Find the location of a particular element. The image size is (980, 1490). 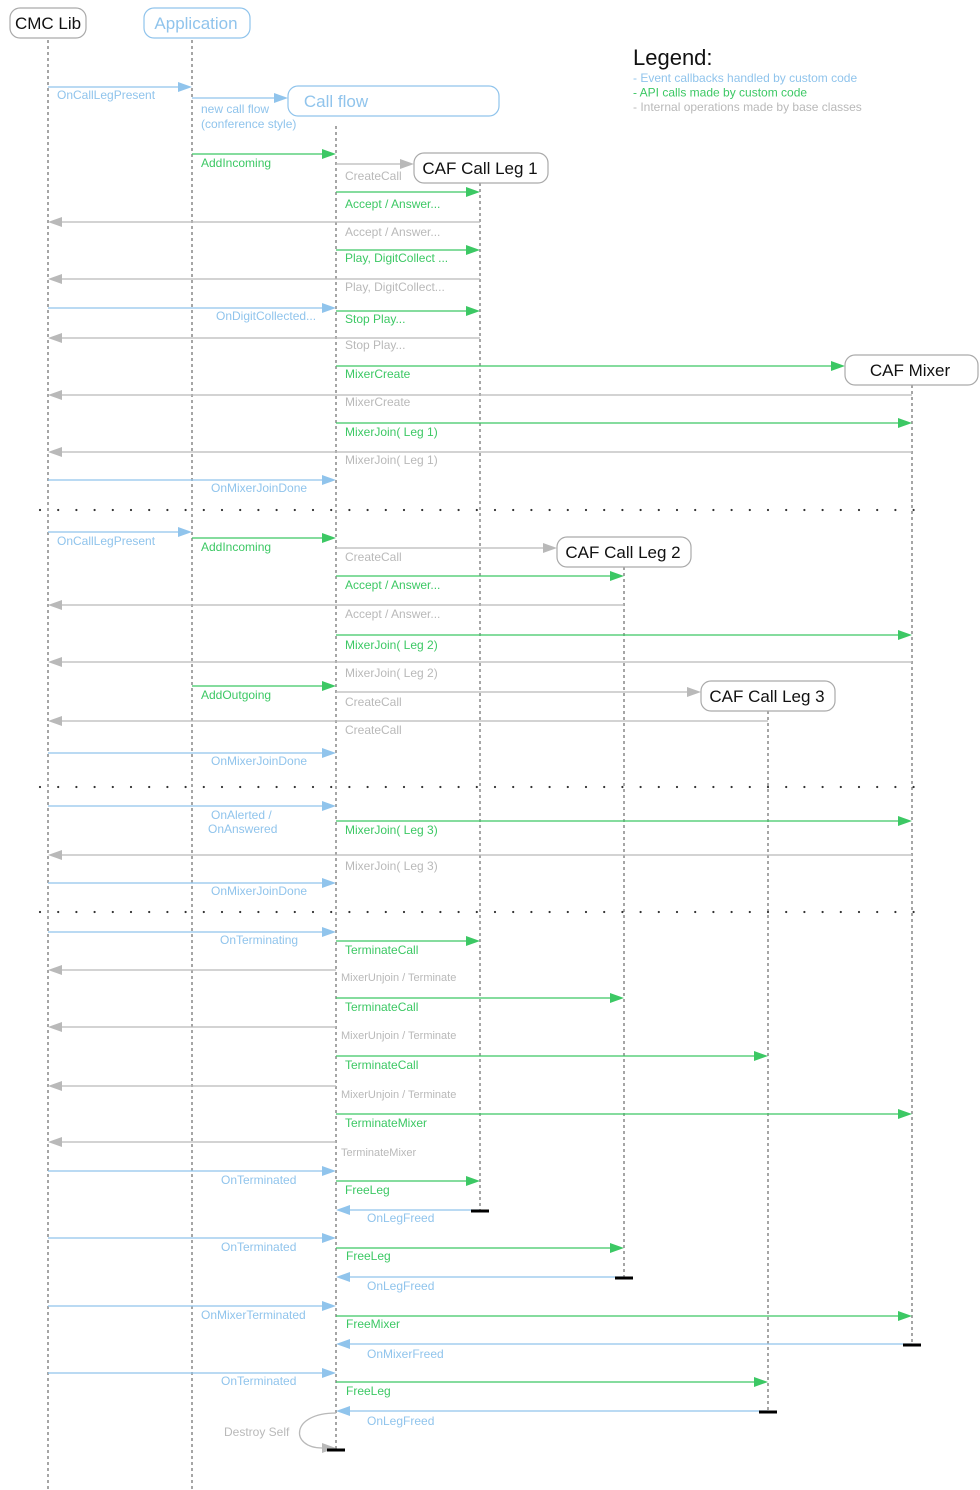

message-label-15: MixerJoin( Leg 1) is located at coordinates (391, 432).